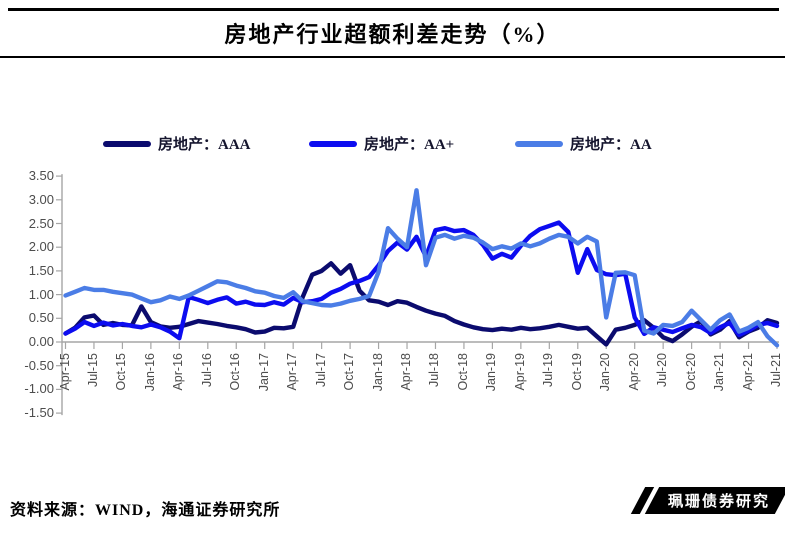  I want to click on x-axis-tick-label: Jan-20, so click(605, 372).